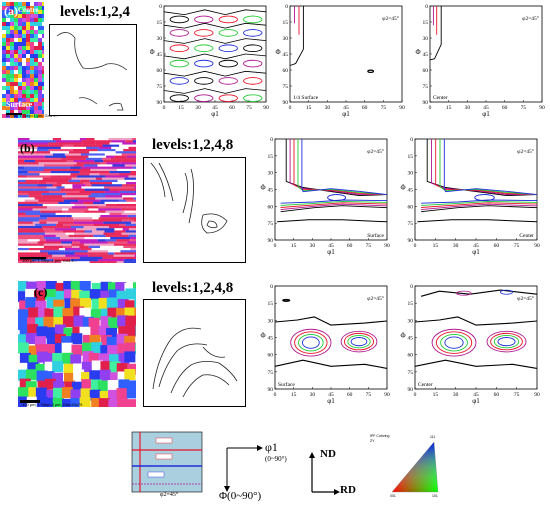 The height and width of the screenshot is (507, 550). I want to click on contour-box-a, so click(93, 70).